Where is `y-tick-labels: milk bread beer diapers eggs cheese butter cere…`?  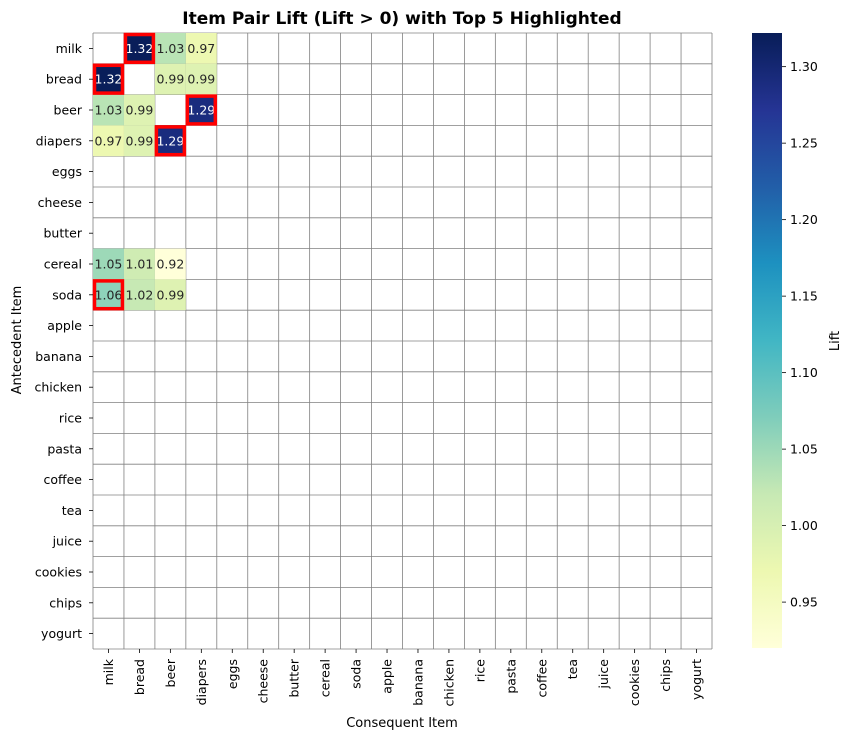 y-tick-labels: milk bread beer diapers eggs cheese butter cere… is located at coordinates (63, 341).